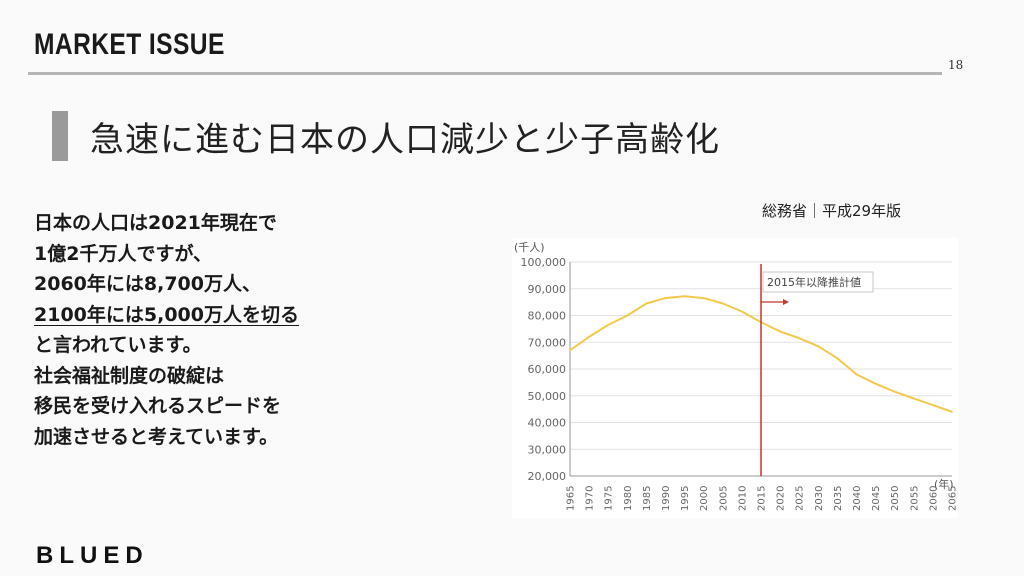 This screenshot has height=576, width=1024. What do you see at coordinates (876, 498) in the screenshot?
I see `x-tick-label: 2045` at bounding box center [876, 498].